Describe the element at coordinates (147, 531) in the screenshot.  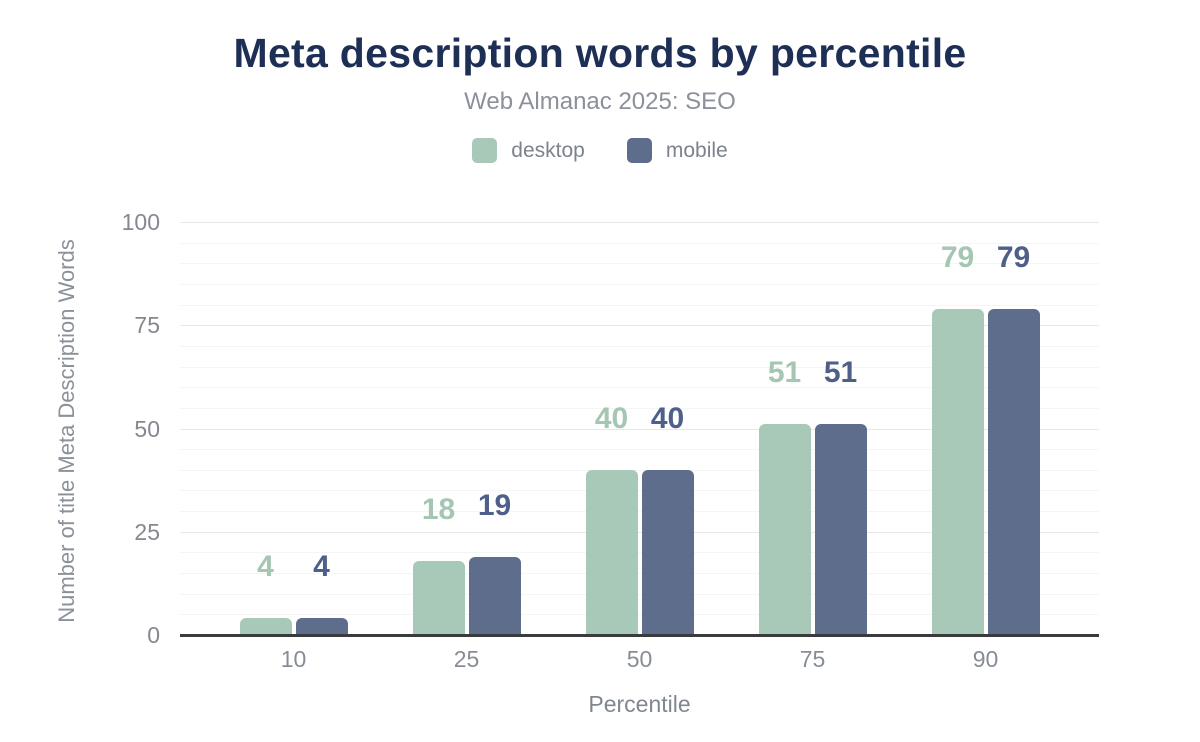
I see `y-tick-label: 25` at that location.